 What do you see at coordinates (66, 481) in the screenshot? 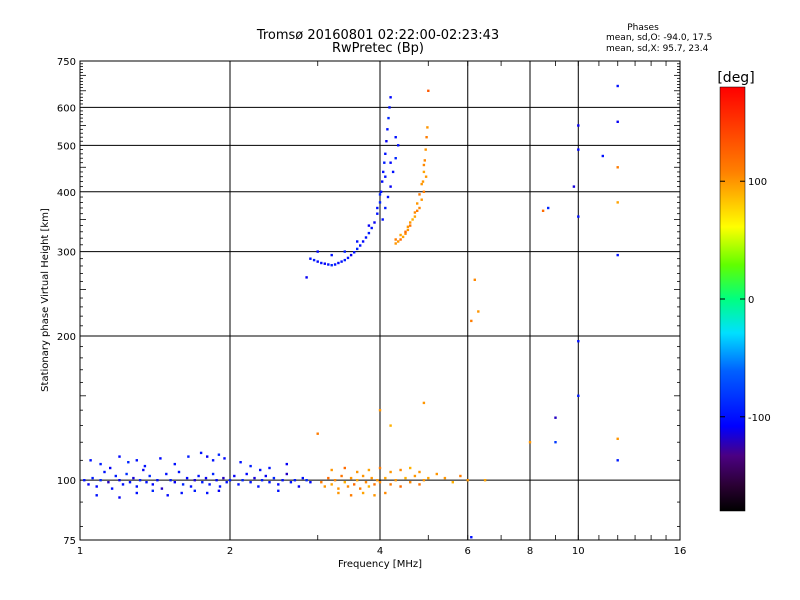
I see `y-tick-label: 100` at bounding box center [66, 481].